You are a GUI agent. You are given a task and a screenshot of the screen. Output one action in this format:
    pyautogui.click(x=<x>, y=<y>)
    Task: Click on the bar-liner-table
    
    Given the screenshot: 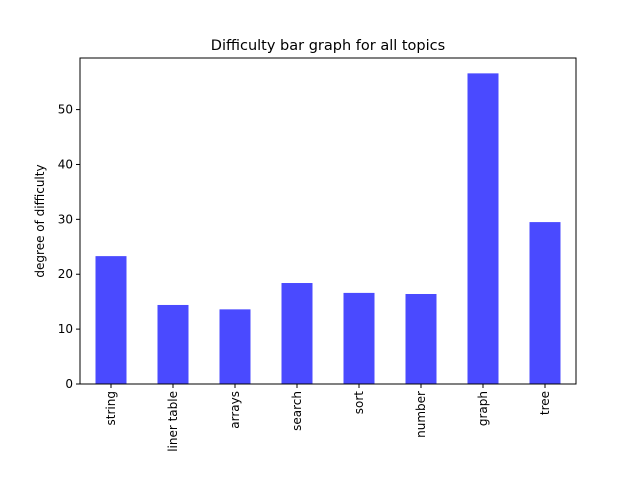 What is the action you would take?
    pyautogui.click(x=173, y=344)
    